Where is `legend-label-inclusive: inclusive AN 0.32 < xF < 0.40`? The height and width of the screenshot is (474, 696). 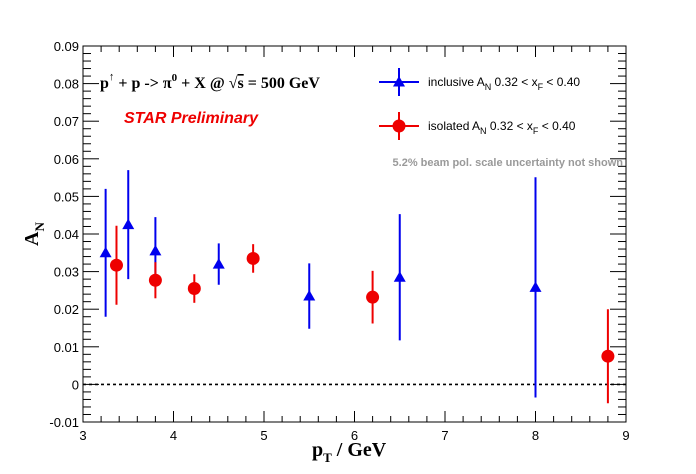 legend-label-inclusive: inclusive AN 0.32 < xF < 0.40 is located at coordinates (504, 83).